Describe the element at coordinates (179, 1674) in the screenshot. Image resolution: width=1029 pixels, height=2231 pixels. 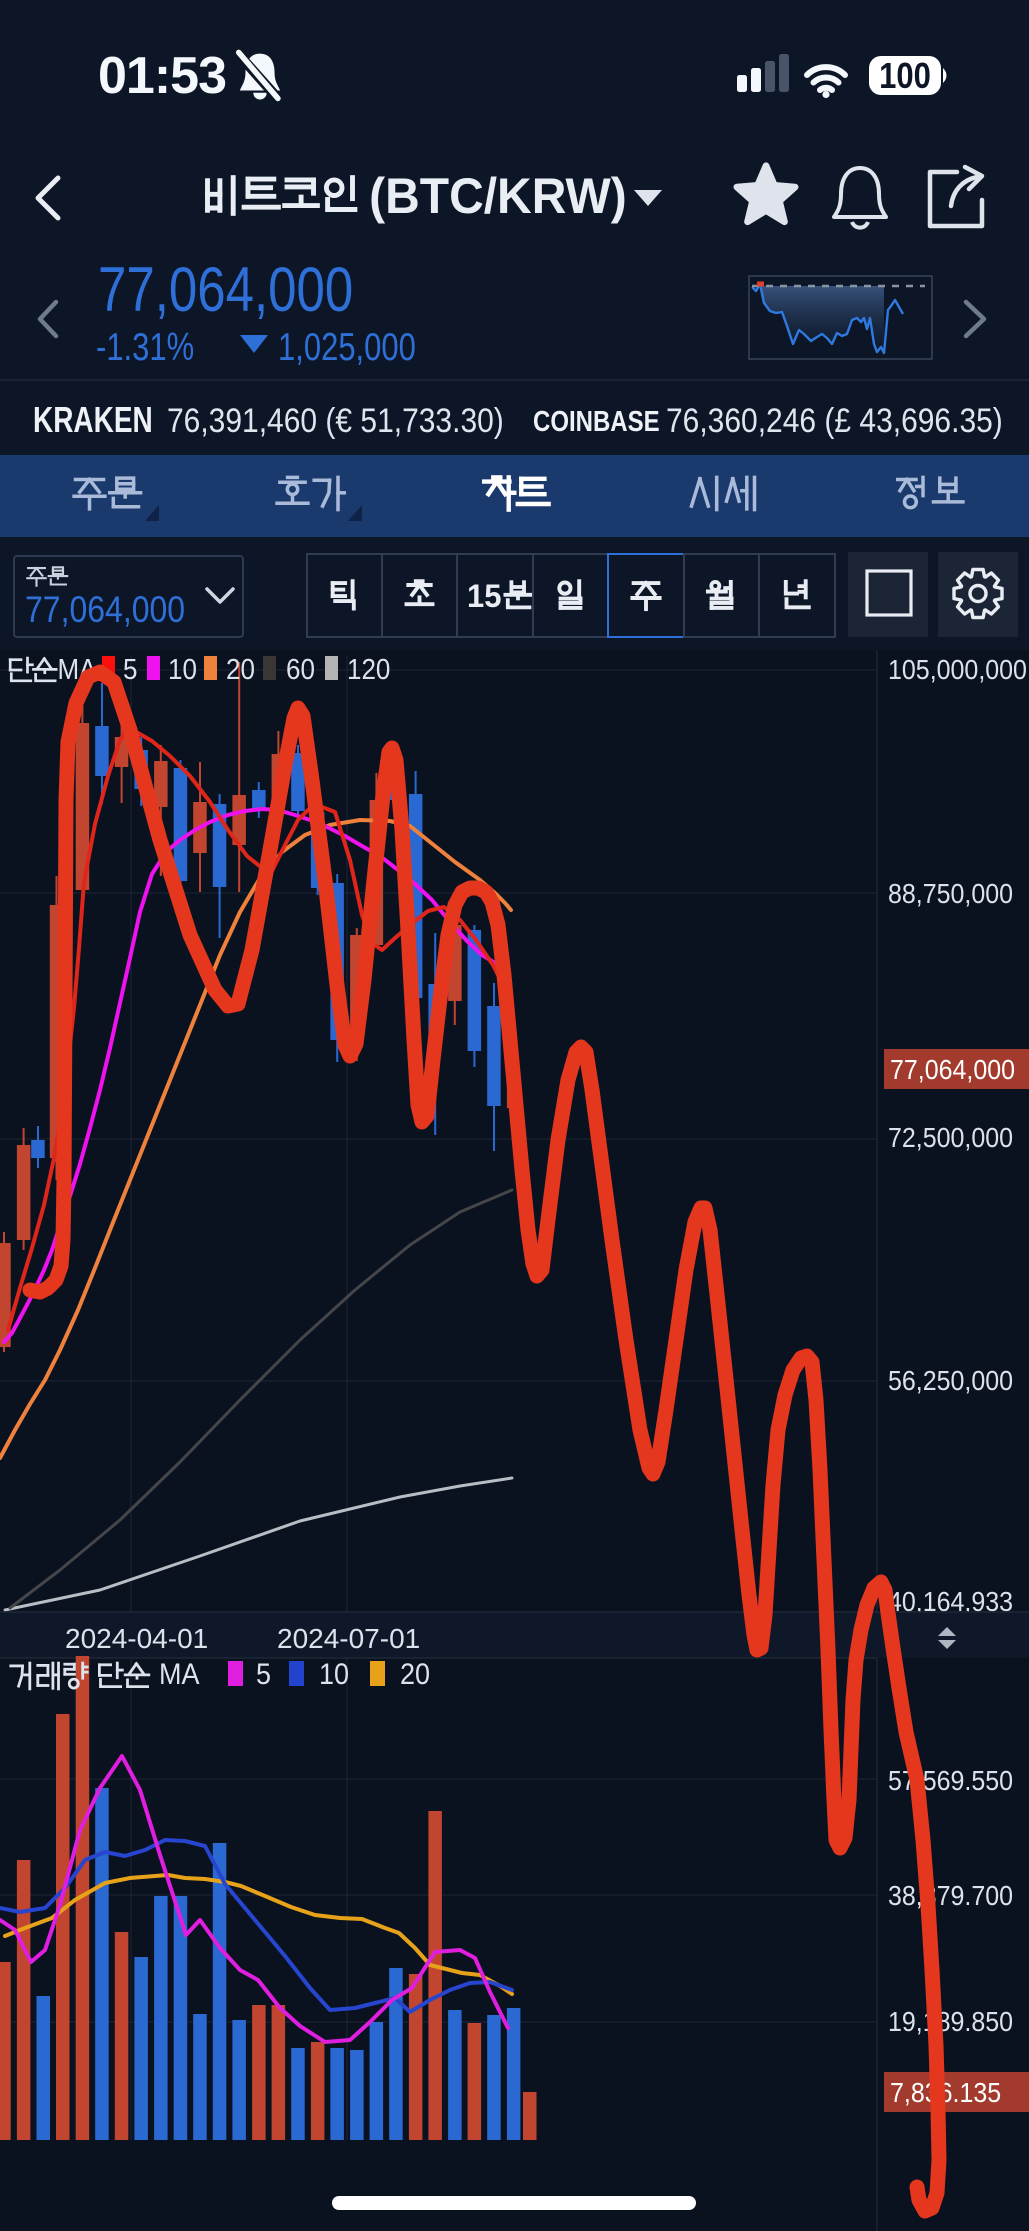
I see `svg-text: MA` at that location.